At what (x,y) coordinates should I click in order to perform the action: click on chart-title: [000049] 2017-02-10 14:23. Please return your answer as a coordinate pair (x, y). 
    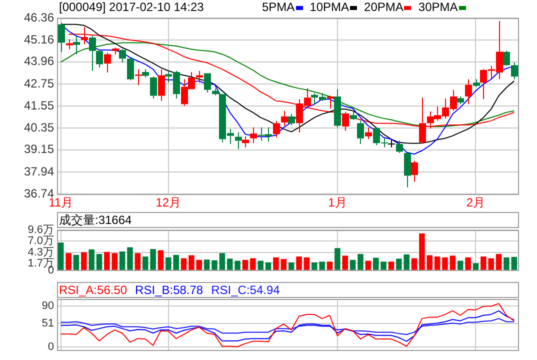
    Looking at the image, I should click on (131, 7).